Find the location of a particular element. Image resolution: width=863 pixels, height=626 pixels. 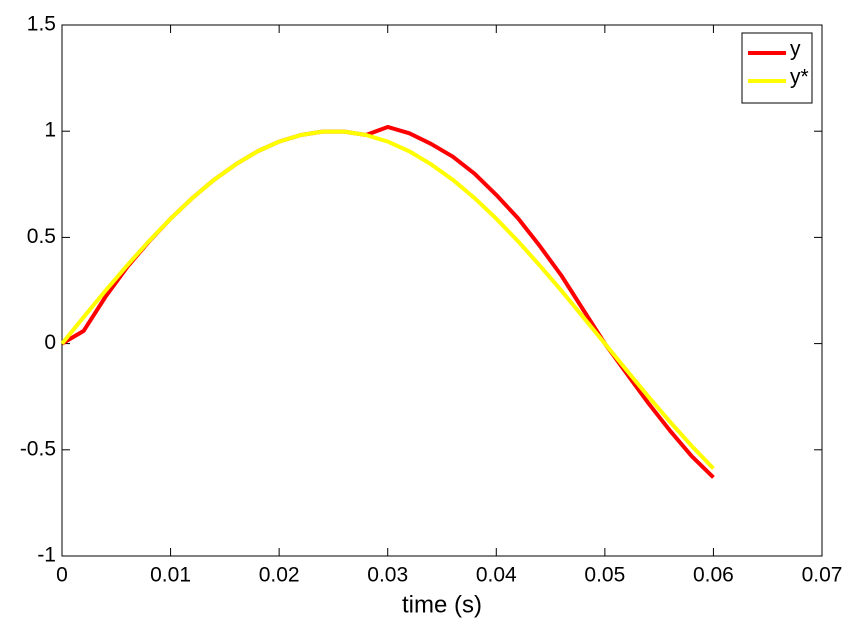

y-tick-label: -0.5 is located at coordinates (38, 448).